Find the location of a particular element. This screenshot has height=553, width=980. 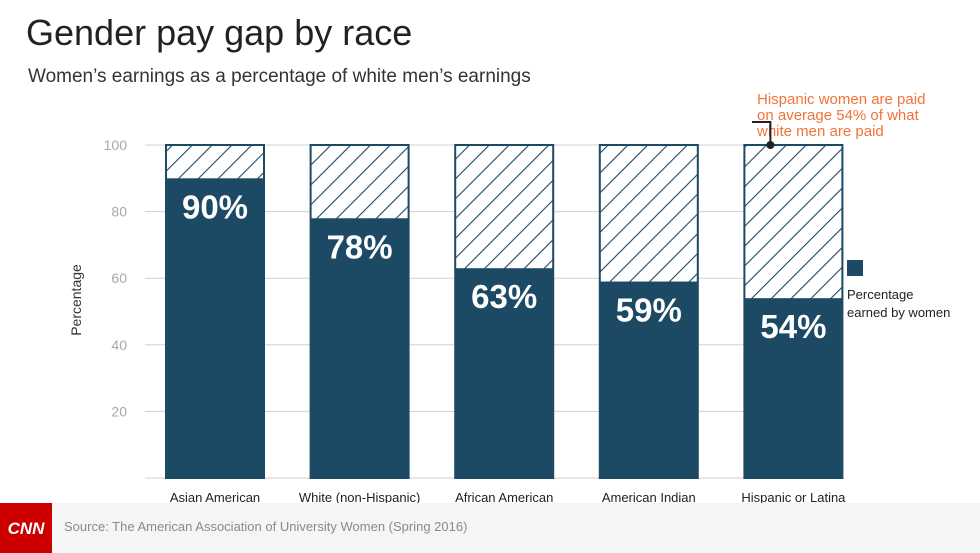

x-tick-label: White (non-Hispanic) is located at coordinates (359, 497).